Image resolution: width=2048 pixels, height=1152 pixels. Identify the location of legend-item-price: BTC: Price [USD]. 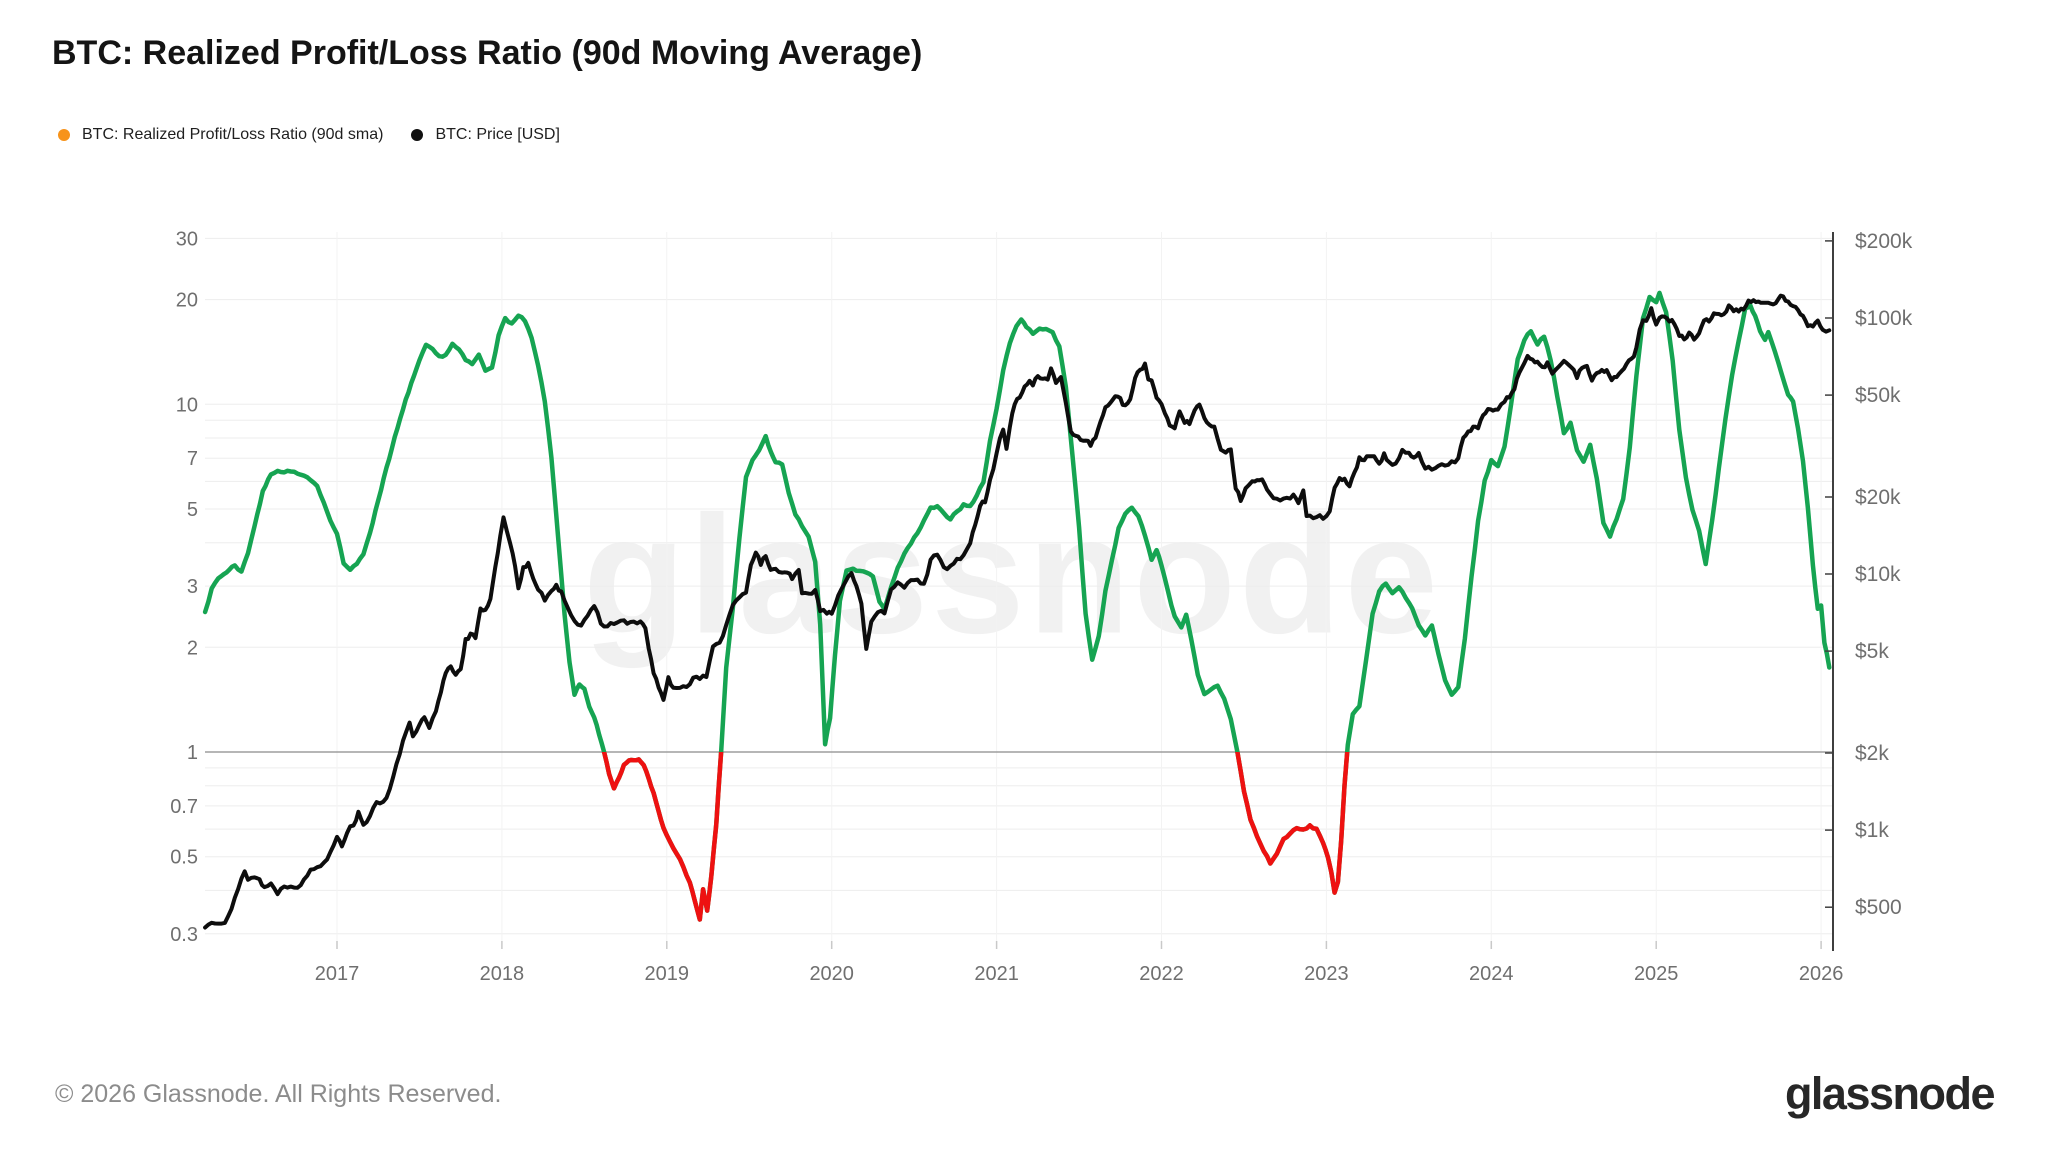
(485, 135).